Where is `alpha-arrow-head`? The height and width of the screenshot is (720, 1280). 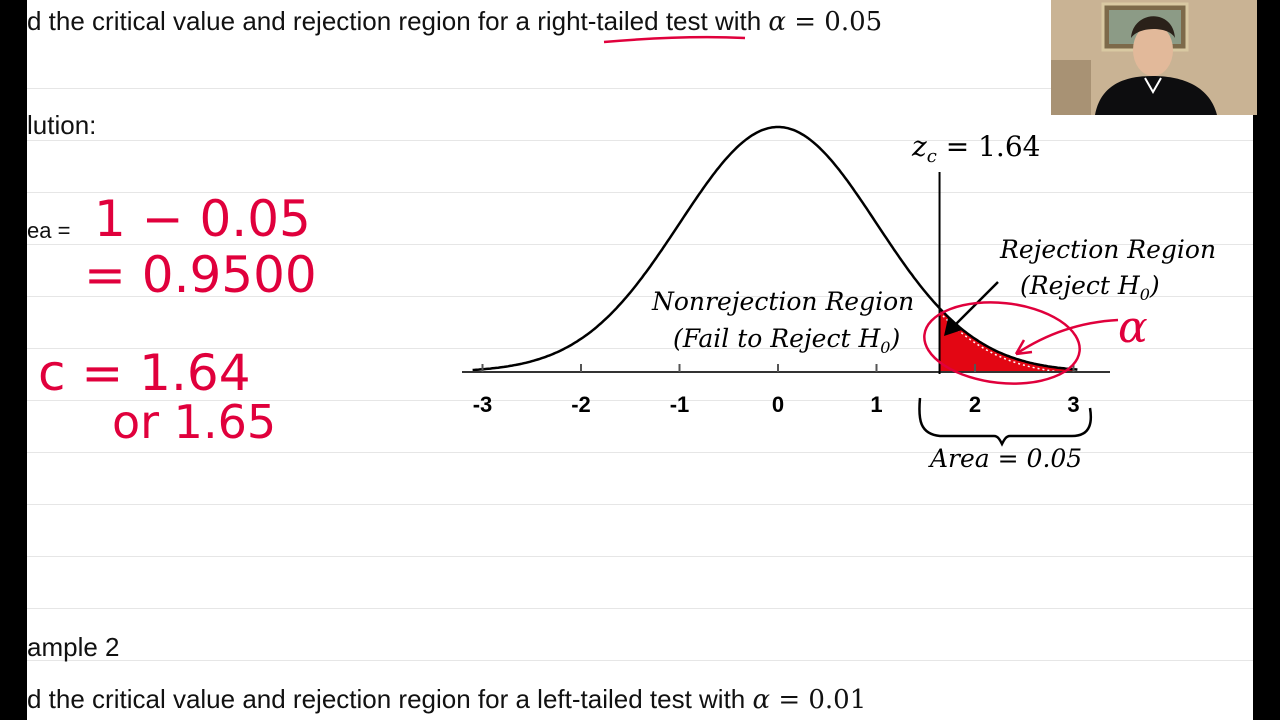 alpha-arrow-head is located at coordinates (1023, 347).